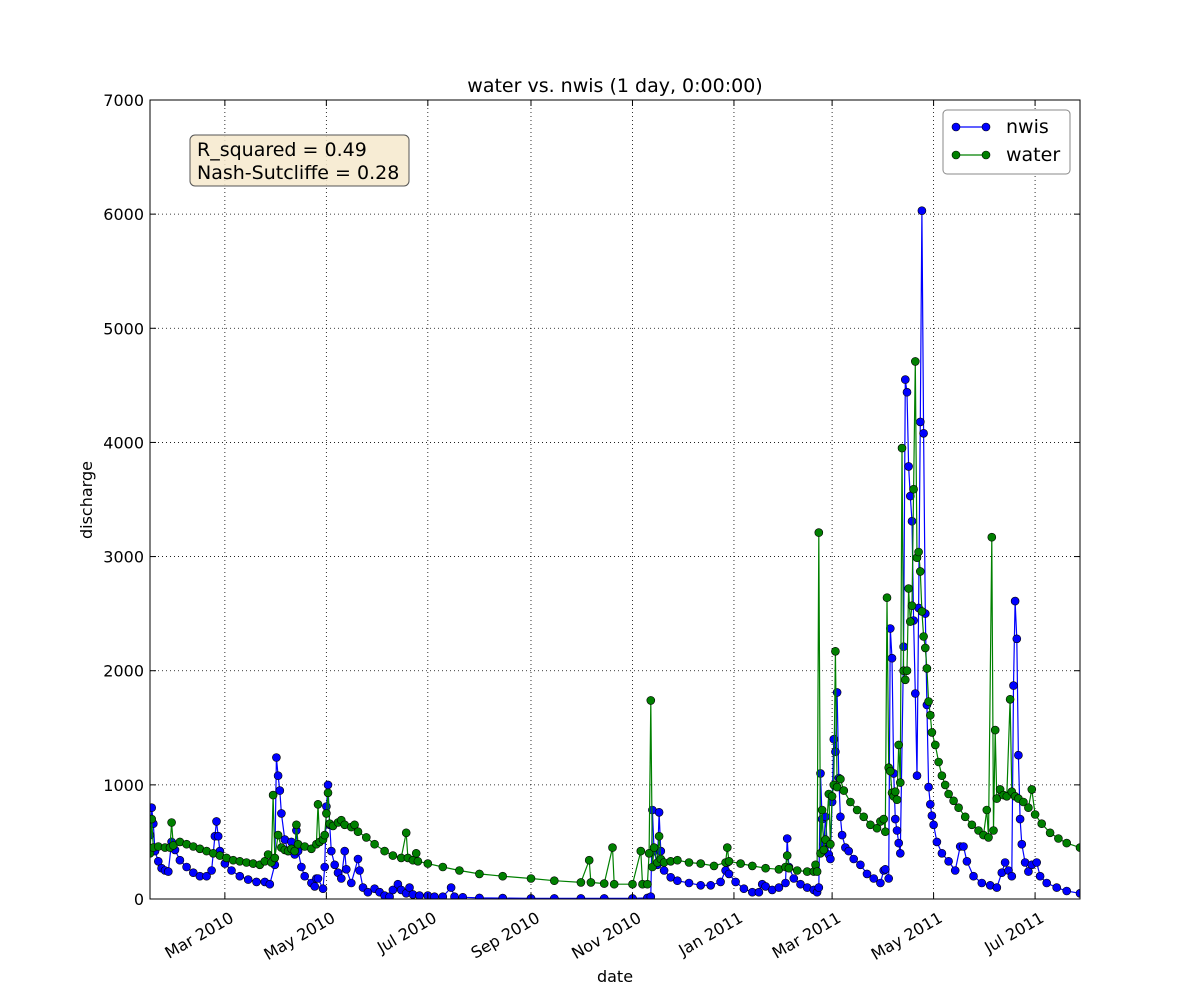 The width and height of the screenshot is (1200, 1000). I want to click on stats-line-nash-sutcliffe: Nash-Sutcliffe = 0.28, so click(298, 173).